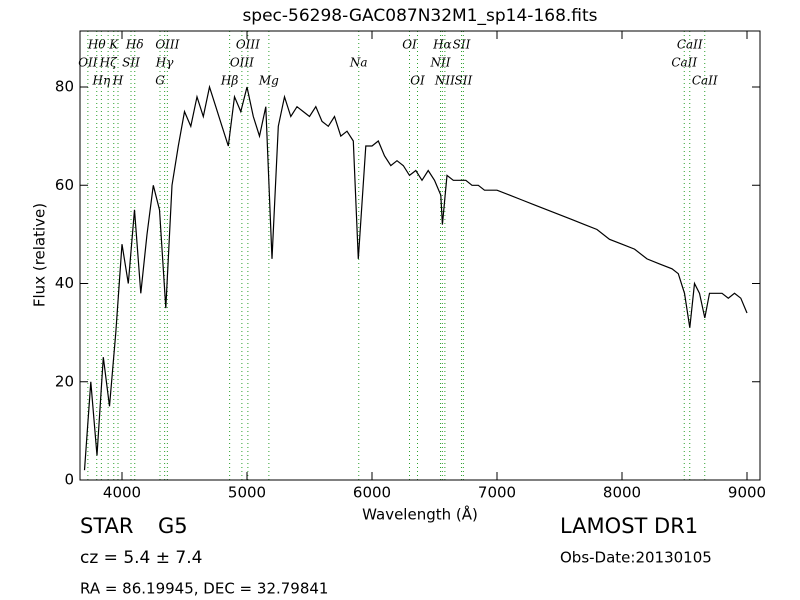  Describe the element at coordinates (106, 526) in the screenshot. I see `object-class: STAR` at that location.